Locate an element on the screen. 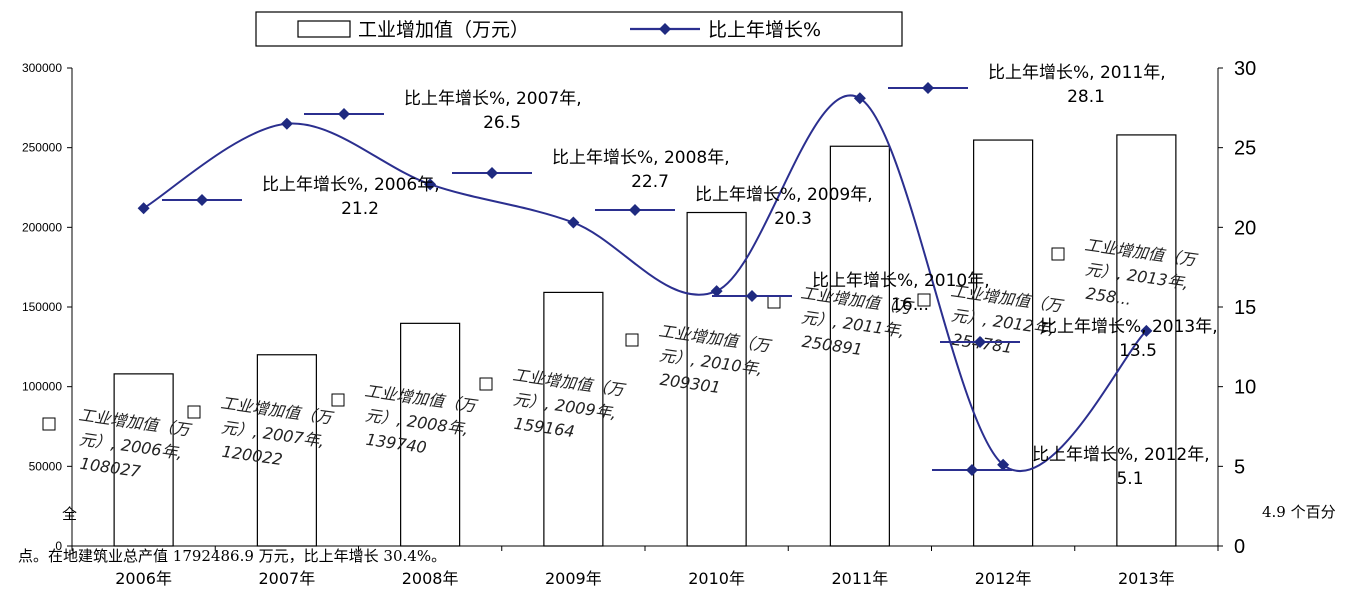 Image resolution: width=1359 pixels, height=590 pixels. bar-2011年 is located at coordinates (859, 346).